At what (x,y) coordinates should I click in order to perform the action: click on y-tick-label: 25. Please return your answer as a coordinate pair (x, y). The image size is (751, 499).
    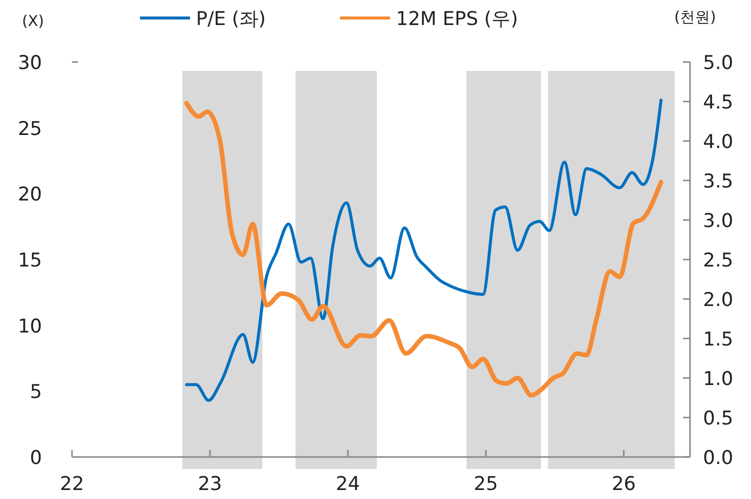
    Looking at the image, I should click on (30, 129).